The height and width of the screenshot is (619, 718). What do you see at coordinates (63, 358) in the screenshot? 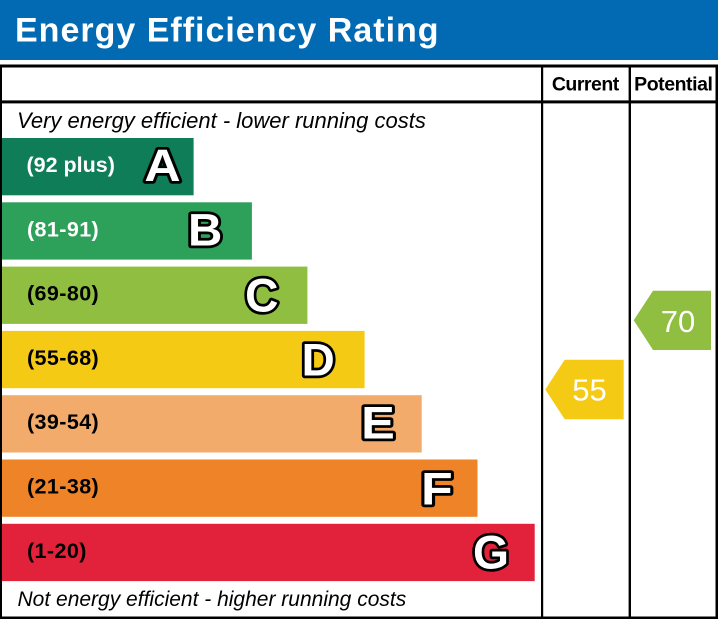
I see `svg-text: (55-68)` at bounding box center [63, 358].